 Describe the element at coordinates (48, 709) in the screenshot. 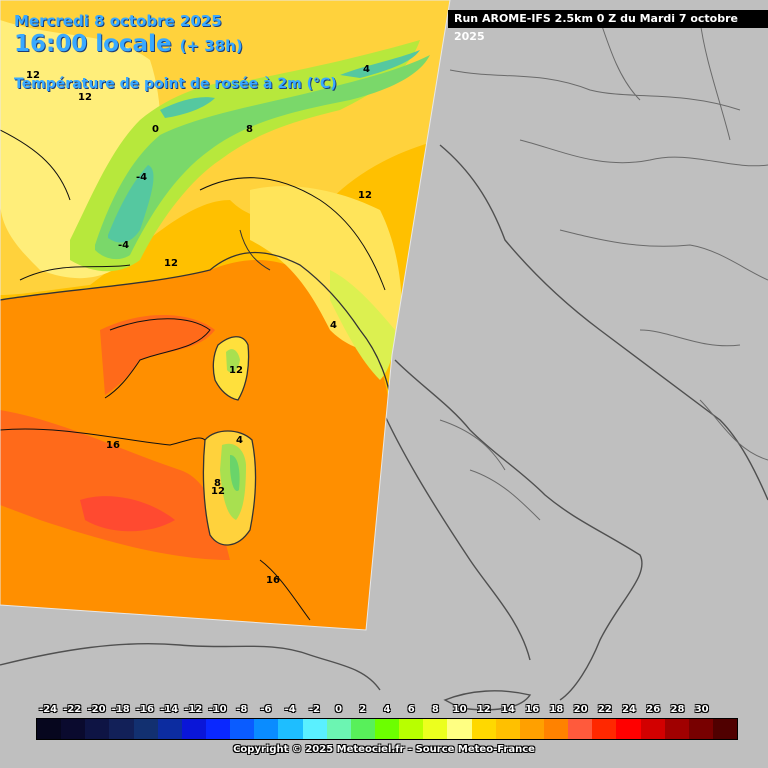

I see `color-scale-tick-label: -24` at that location.